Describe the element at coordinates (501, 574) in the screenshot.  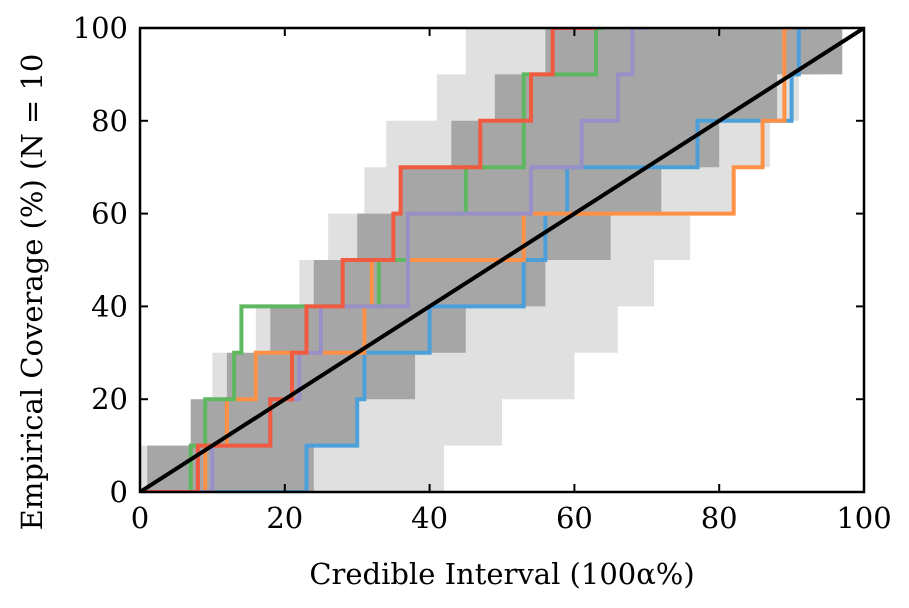
I see `x-axis-label: Credible Interval (100α%)` at that location.